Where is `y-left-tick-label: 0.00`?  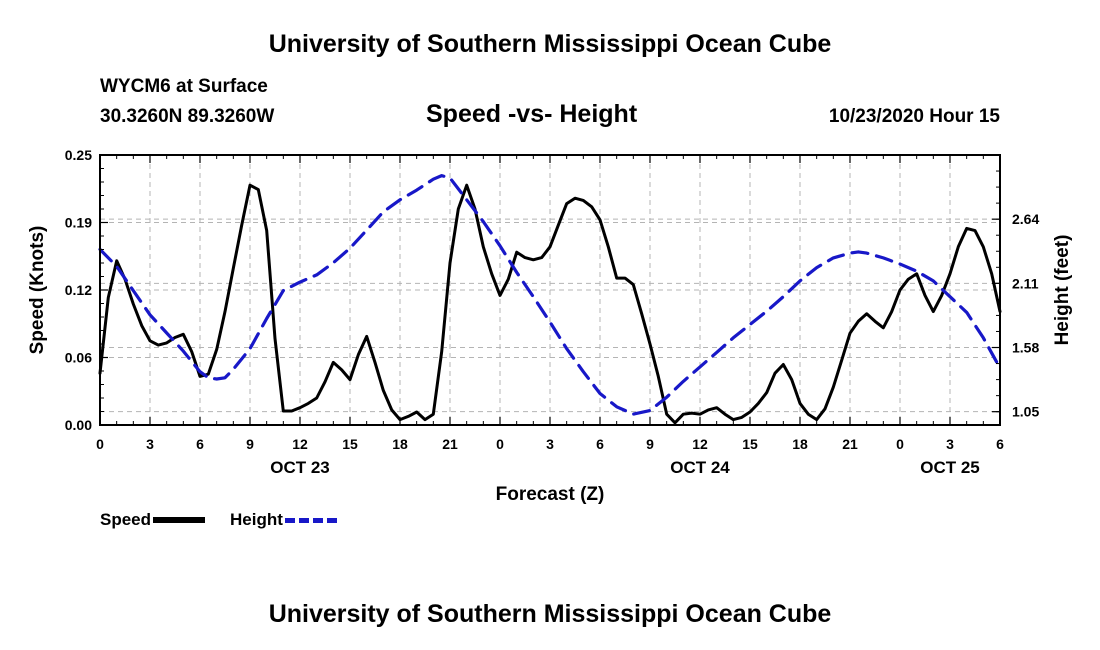 y-left-tick-label: 0.00 is located at coordinates (78, 425).